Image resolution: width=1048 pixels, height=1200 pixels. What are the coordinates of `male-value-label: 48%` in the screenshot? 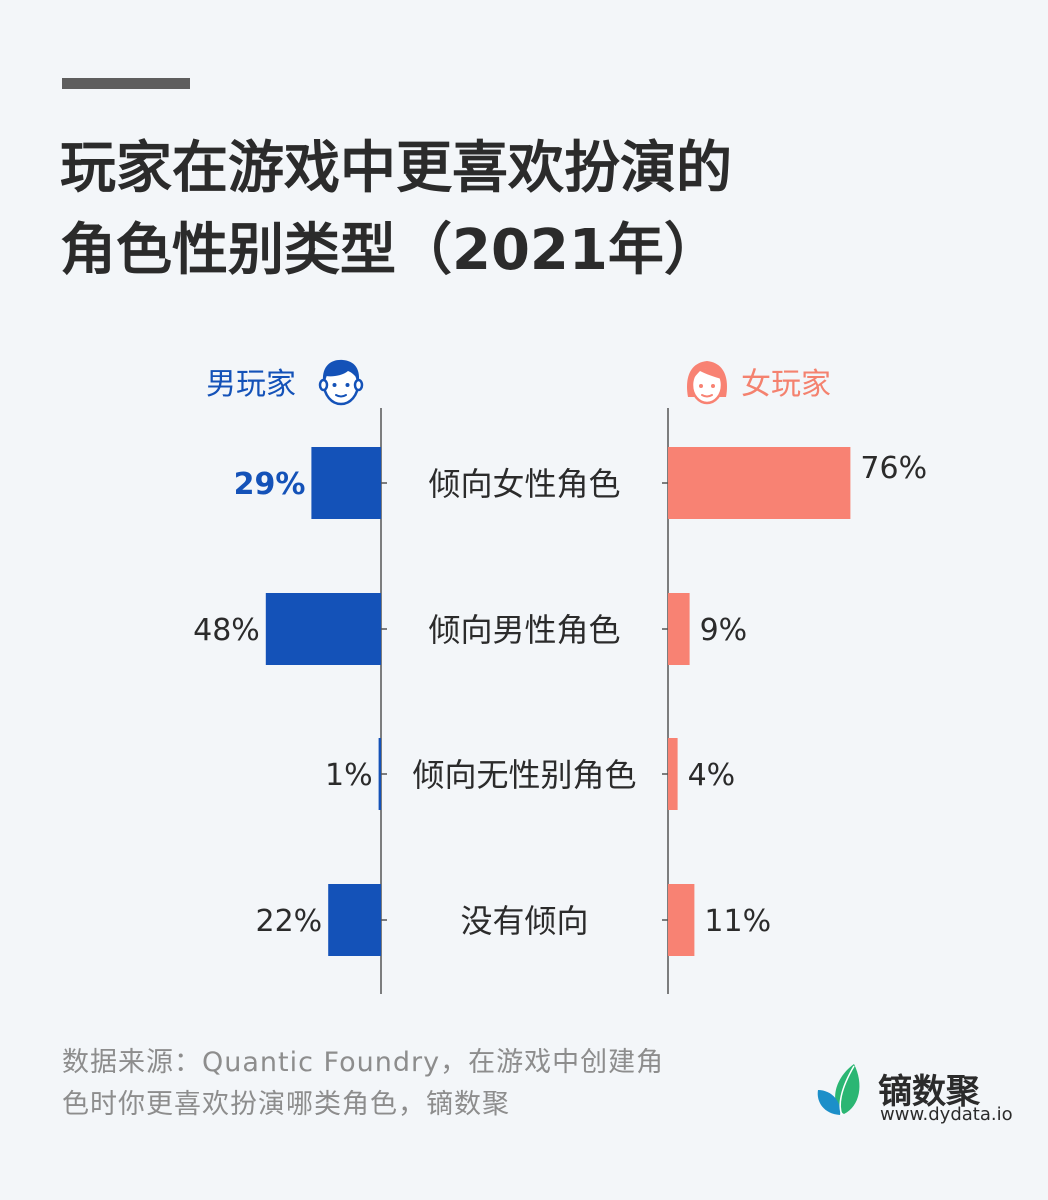 It's located at (226, 630).